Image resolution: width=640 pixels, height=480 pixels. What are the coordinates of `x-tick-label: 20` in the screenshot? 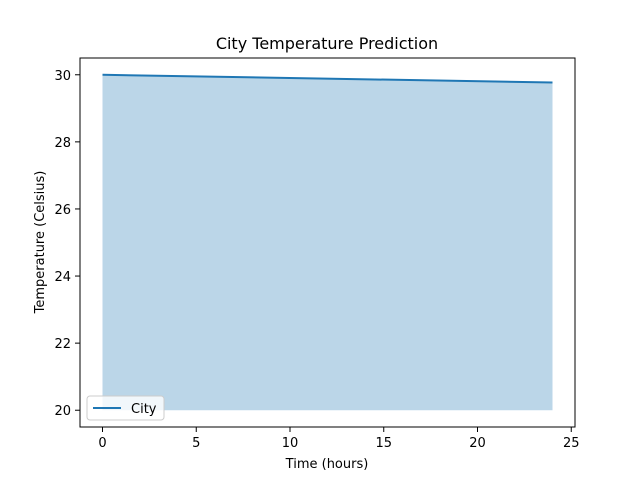 It's located at (477, 443).